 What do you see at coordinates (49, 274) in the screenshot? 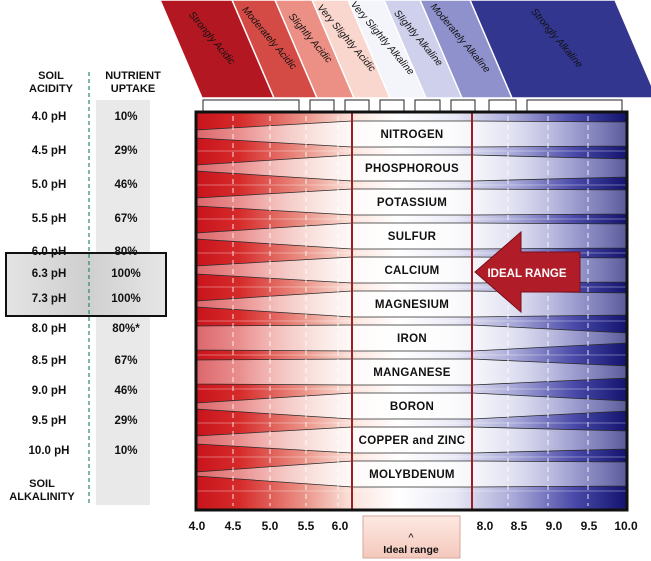
I see `ph-value: 6.3 pH` at bounding box center [49, 274].